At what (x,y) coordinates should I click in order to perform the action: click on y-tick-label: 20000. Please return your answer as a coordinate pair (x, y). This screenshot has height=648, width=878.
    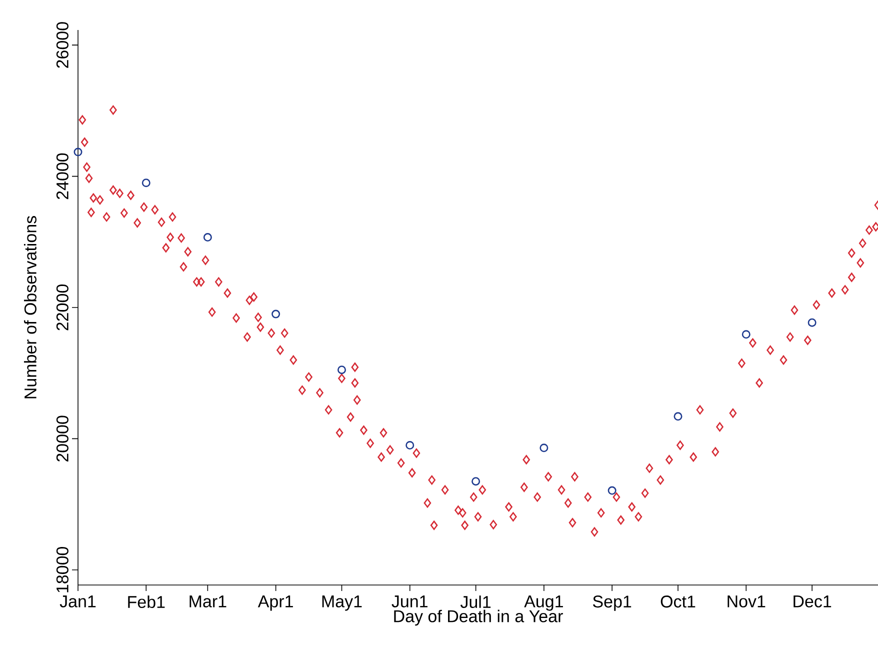
    Looking at the image, I should click on (62, 439).